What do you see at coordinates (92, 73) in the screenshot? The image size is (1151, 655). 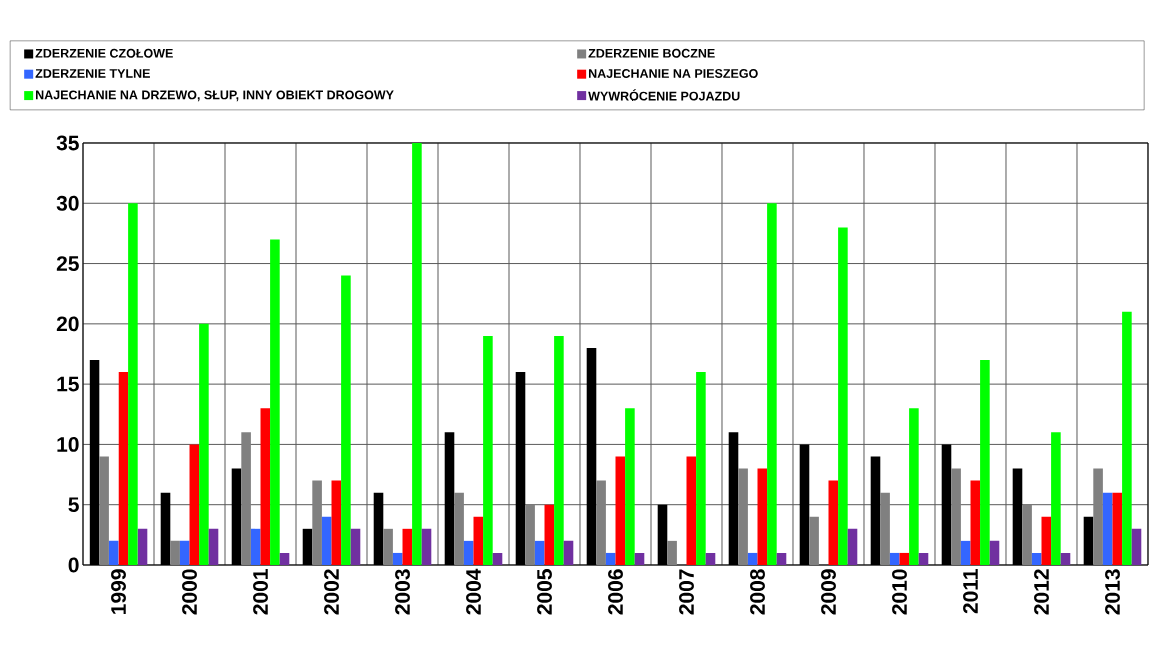 I see `legend-label: ZDERZENIE TYLNE` at bounding box center [92, 73].